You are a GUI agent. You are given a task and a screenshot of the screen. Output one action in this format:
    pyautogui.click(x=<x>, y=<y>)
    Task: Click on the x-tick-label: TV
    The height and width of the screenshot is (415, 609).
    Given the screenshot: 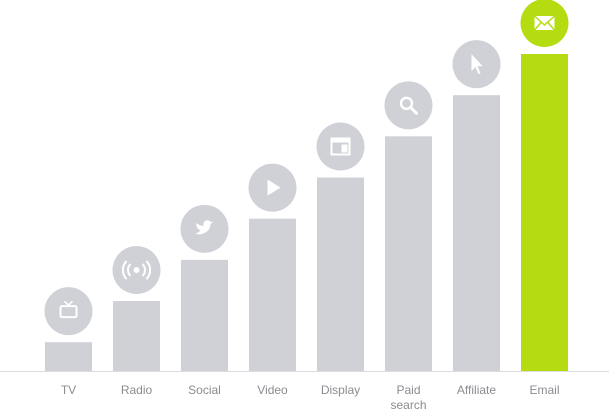 What is the action you would take?
    pyautogui.click(x=68, y=390)
    